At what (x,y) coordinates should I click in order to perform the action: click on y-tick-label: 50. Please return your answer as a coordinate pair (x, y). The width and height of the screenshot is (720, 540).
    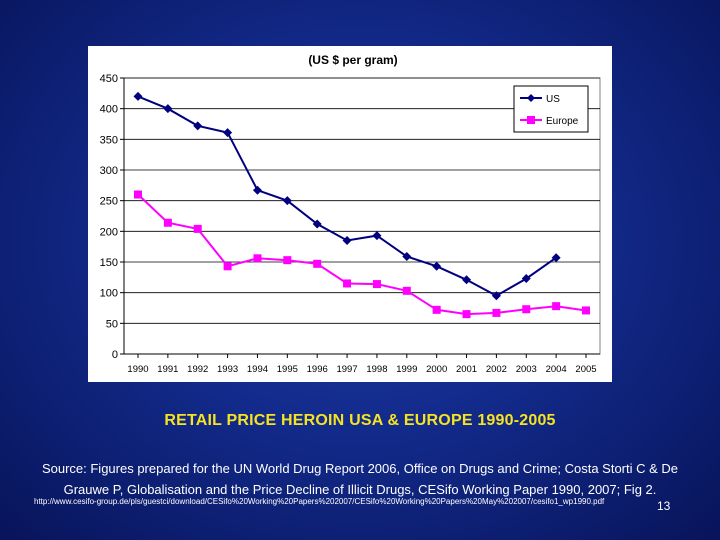
    Looking at the image, I should click on (112, 324).